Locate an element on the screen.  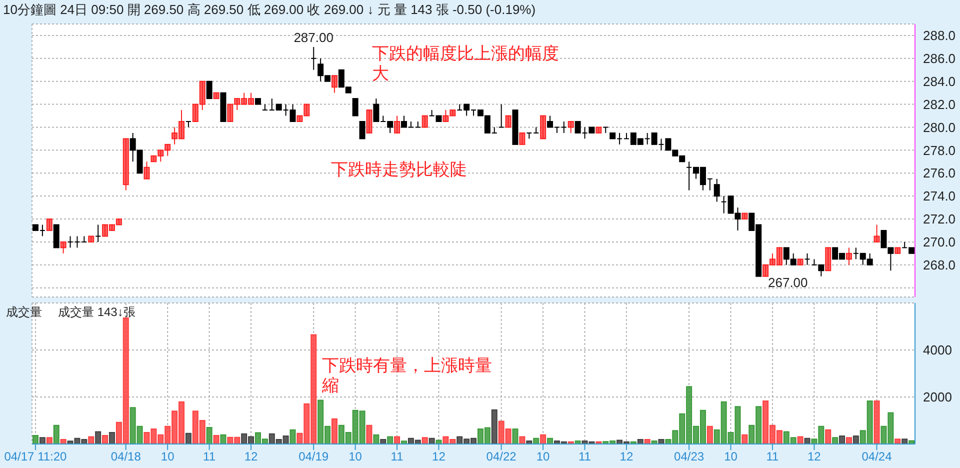
x-tick-label: 04/24 is located at coordinates (877, 457).